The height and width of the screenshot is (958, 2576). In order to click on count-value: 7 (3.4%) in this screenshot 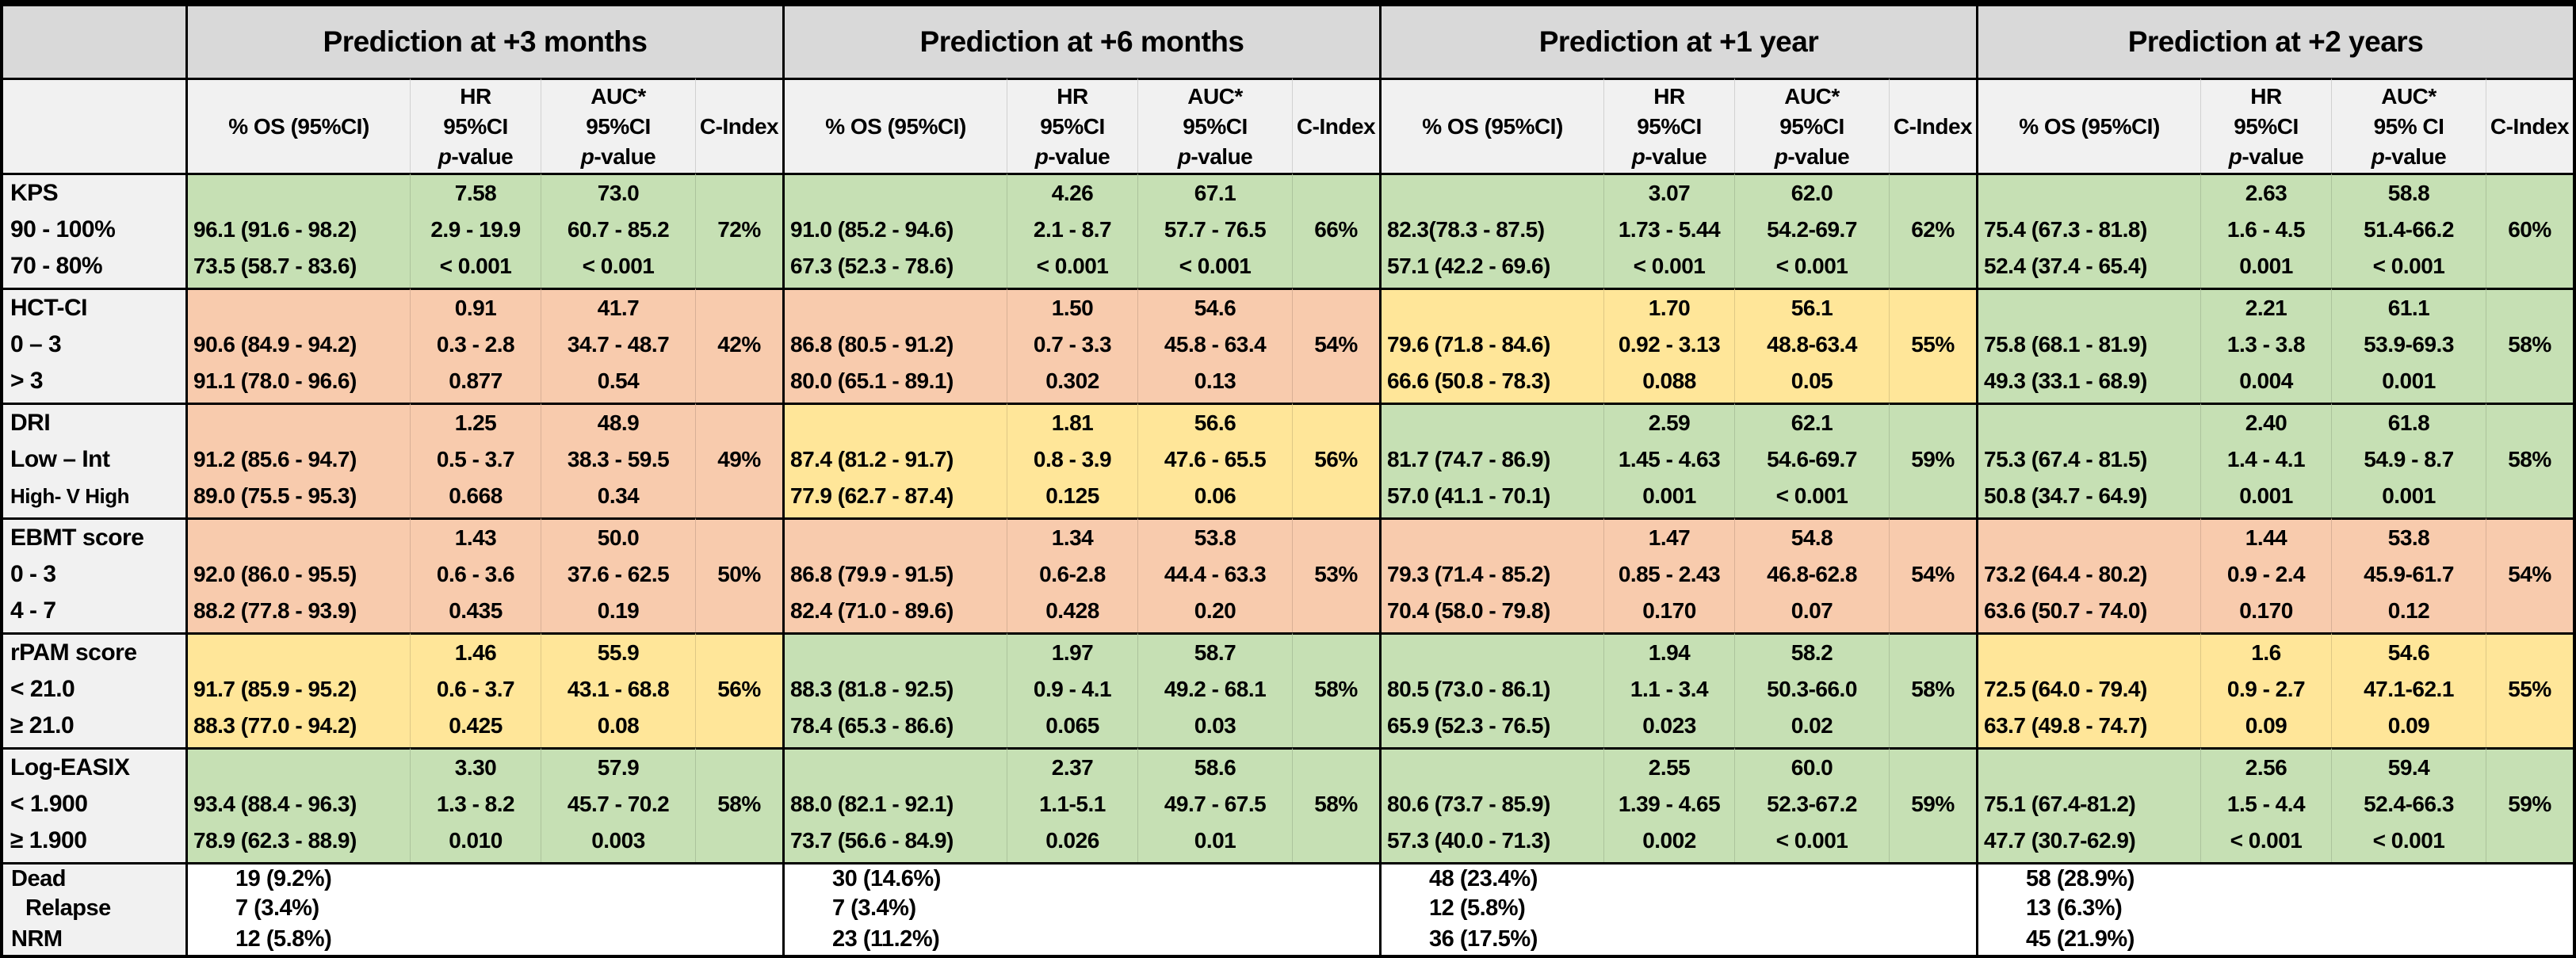, I will do `click(483, 908)`.